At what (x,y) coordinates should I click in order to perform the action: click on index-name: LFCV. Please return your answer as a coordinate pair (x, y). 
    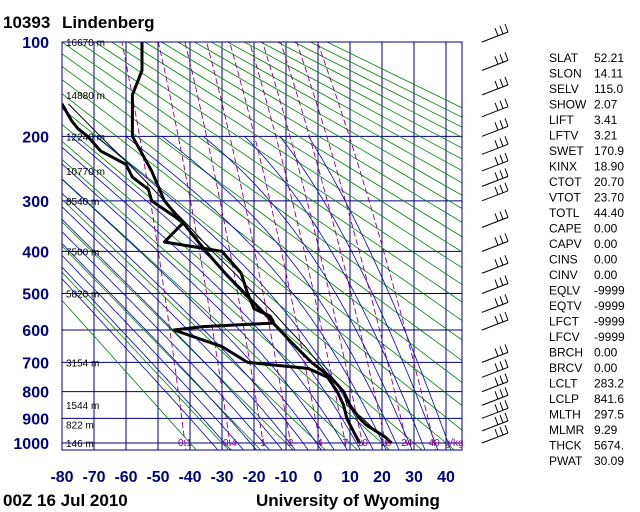
    Looking at the image, I should click on (564, 337).